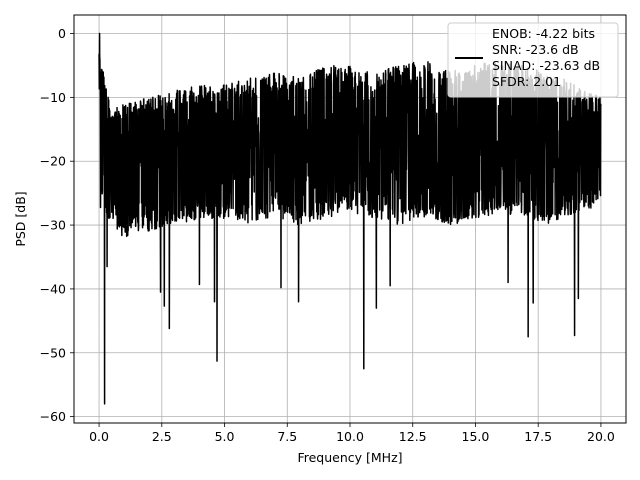 Image resolution: width=640 pixels, height=480 pixels. Describe the element at coordinates (225, 436) in the screenshot. I see `x-tick-label: 5.0` at that location.